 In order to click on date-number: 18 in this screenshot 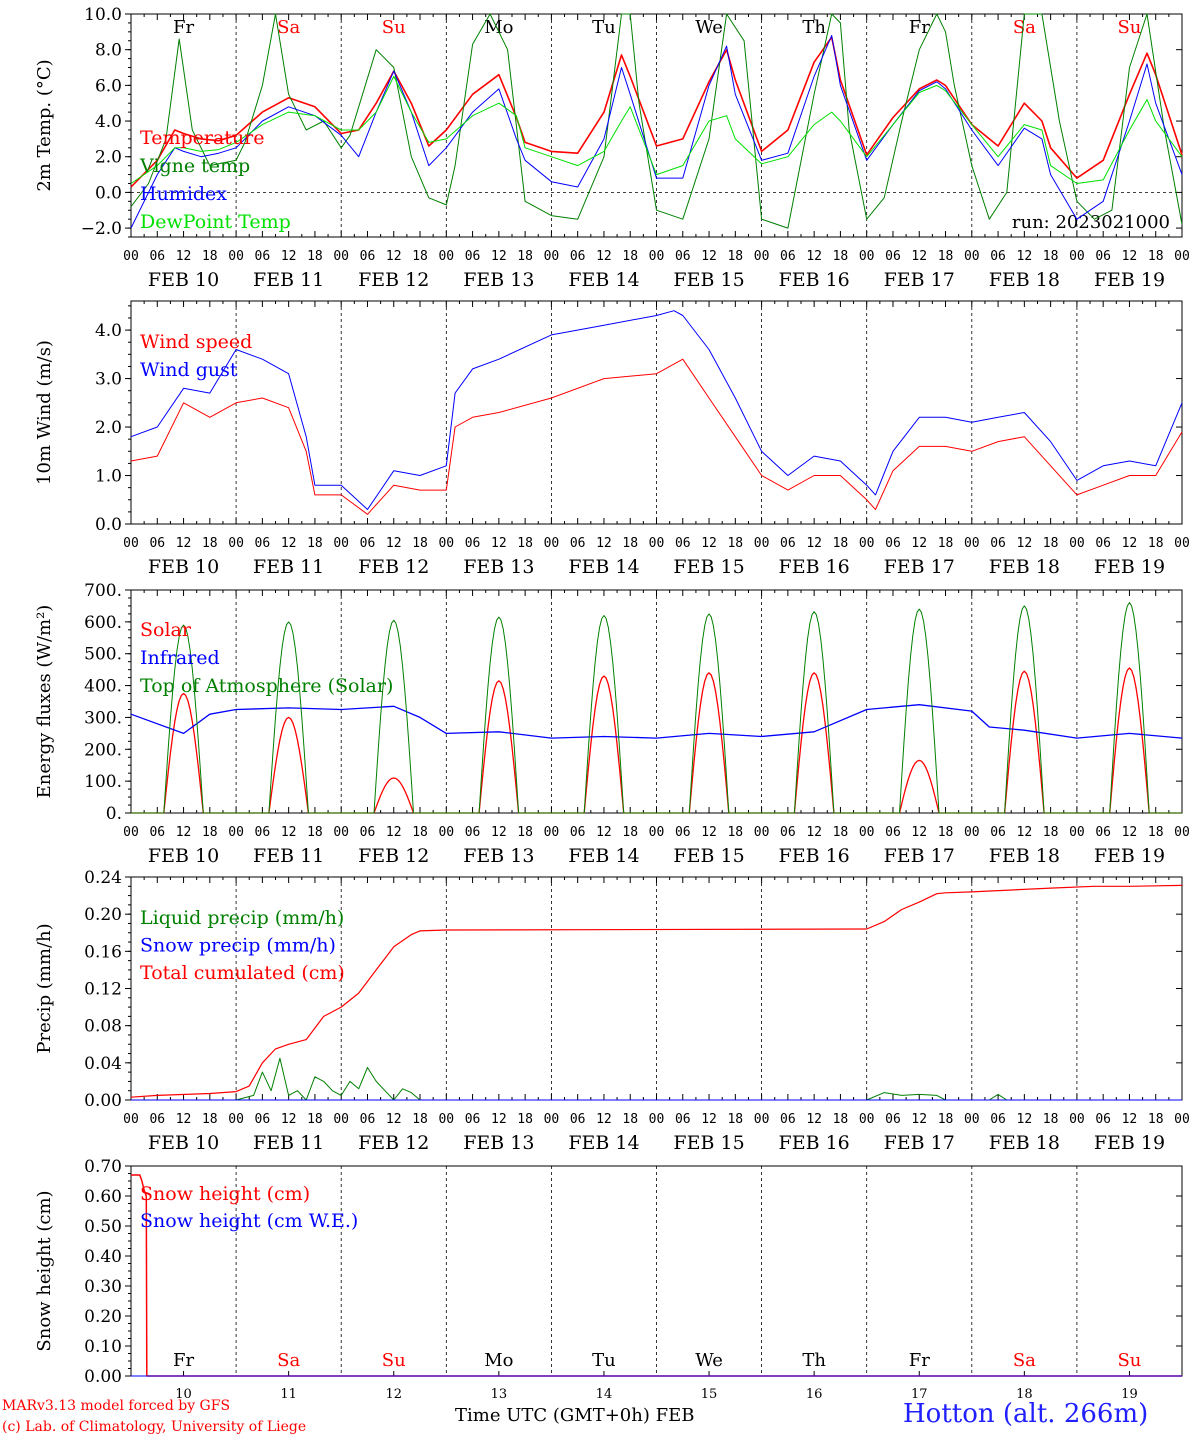, I will do `click(1024, 1394)`.